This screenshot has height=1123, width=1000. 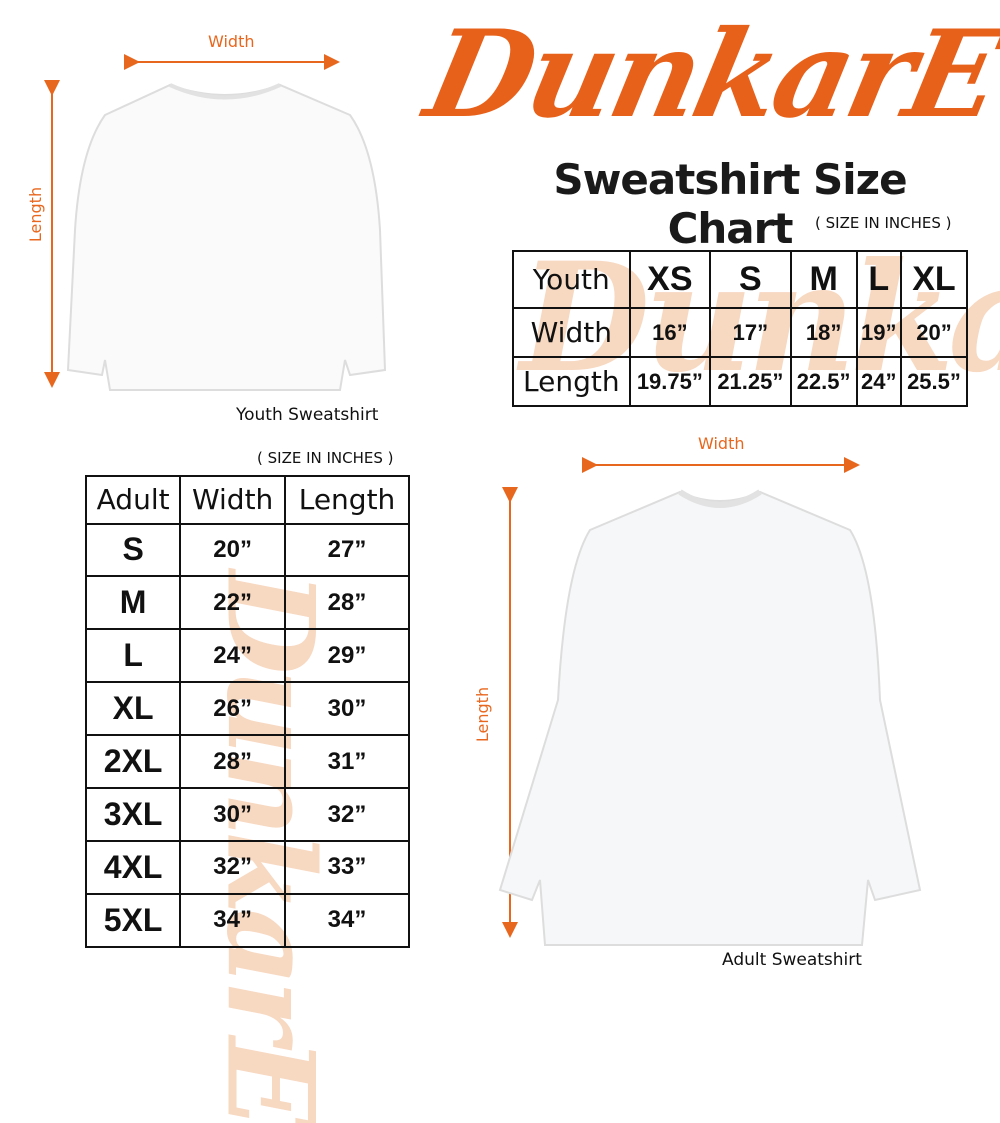 What do you see at coordinates (934, 381) in the screenshot?
I see `table-cell: 25.5”` at bounding box center [934, 381].